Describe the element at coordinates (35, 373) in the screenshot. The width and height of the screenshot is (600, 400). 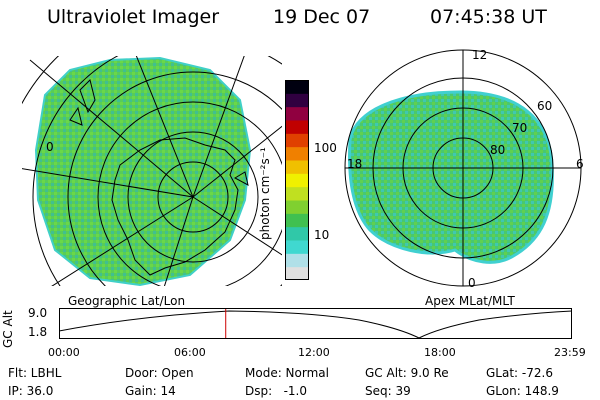
I see `info-filter: Flt: LBHL` at that location.